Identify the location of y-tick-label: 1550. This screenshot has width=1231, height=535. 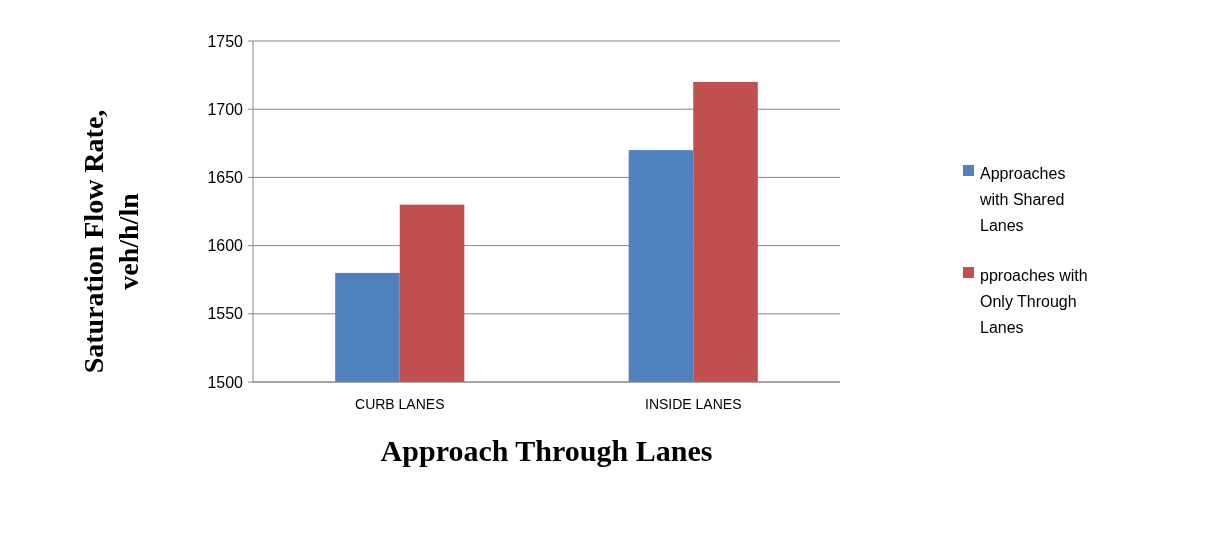
(225, 314).